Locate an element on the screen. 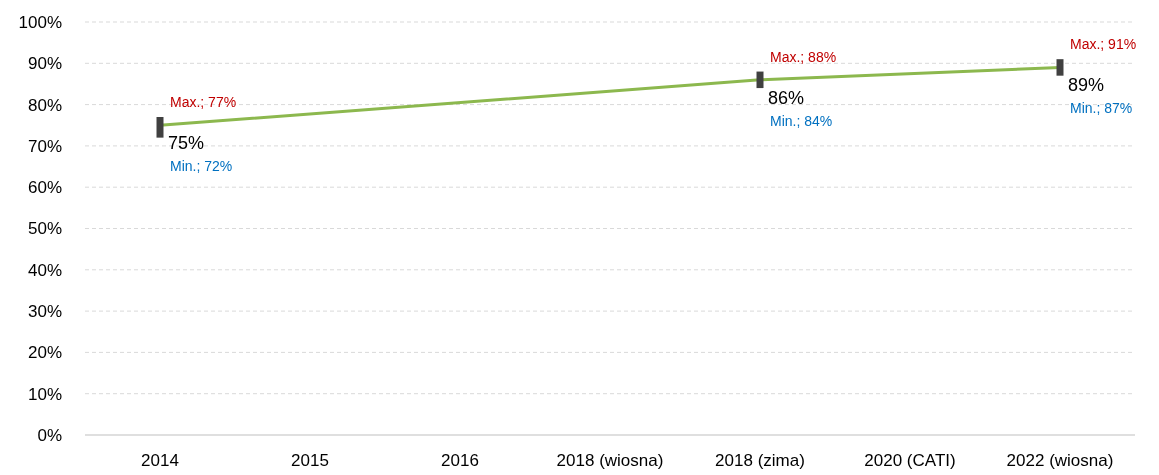  x-tick-label: 2016 is located at coordinates (460, 460).